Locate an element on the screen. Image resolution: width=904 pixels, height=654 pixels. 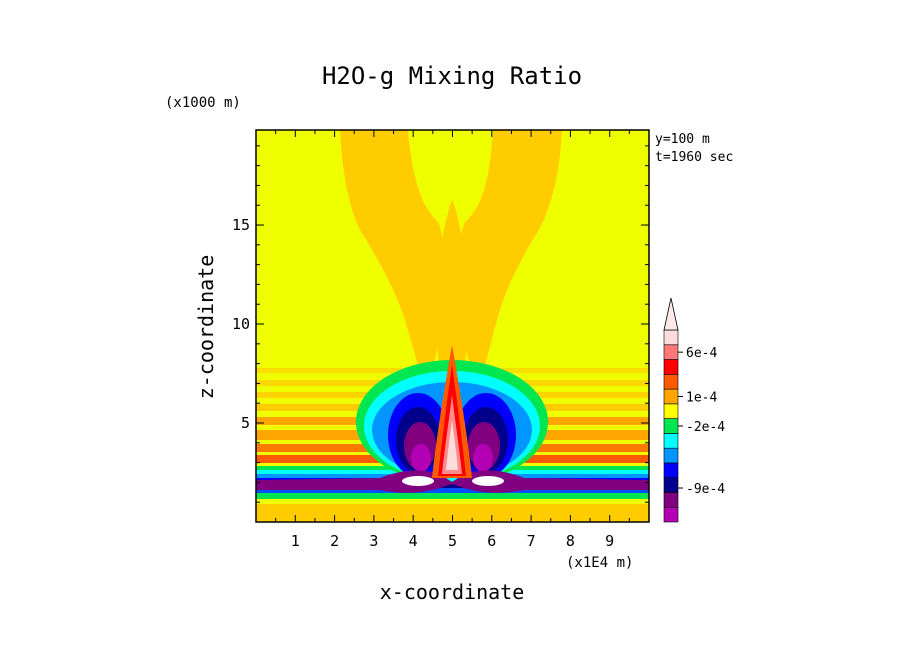
y-tick-label: 15 is located at coordinates (241, 225).